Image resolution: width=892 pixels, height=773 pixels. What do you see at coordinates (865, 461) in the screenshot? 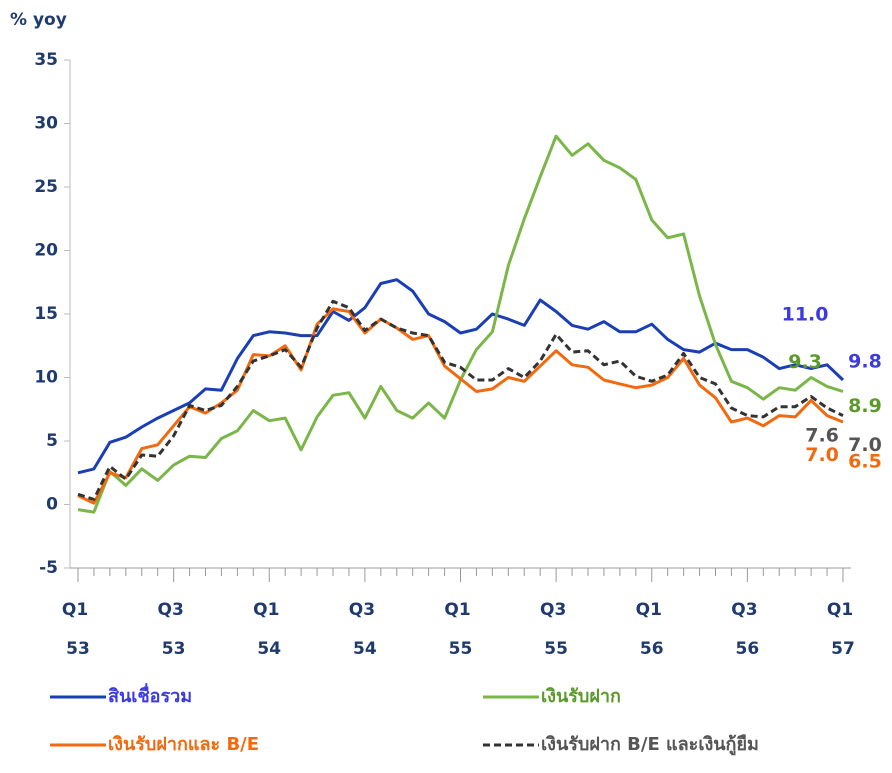
I see `data-label: 6.5` at bounding box center [865, 461].